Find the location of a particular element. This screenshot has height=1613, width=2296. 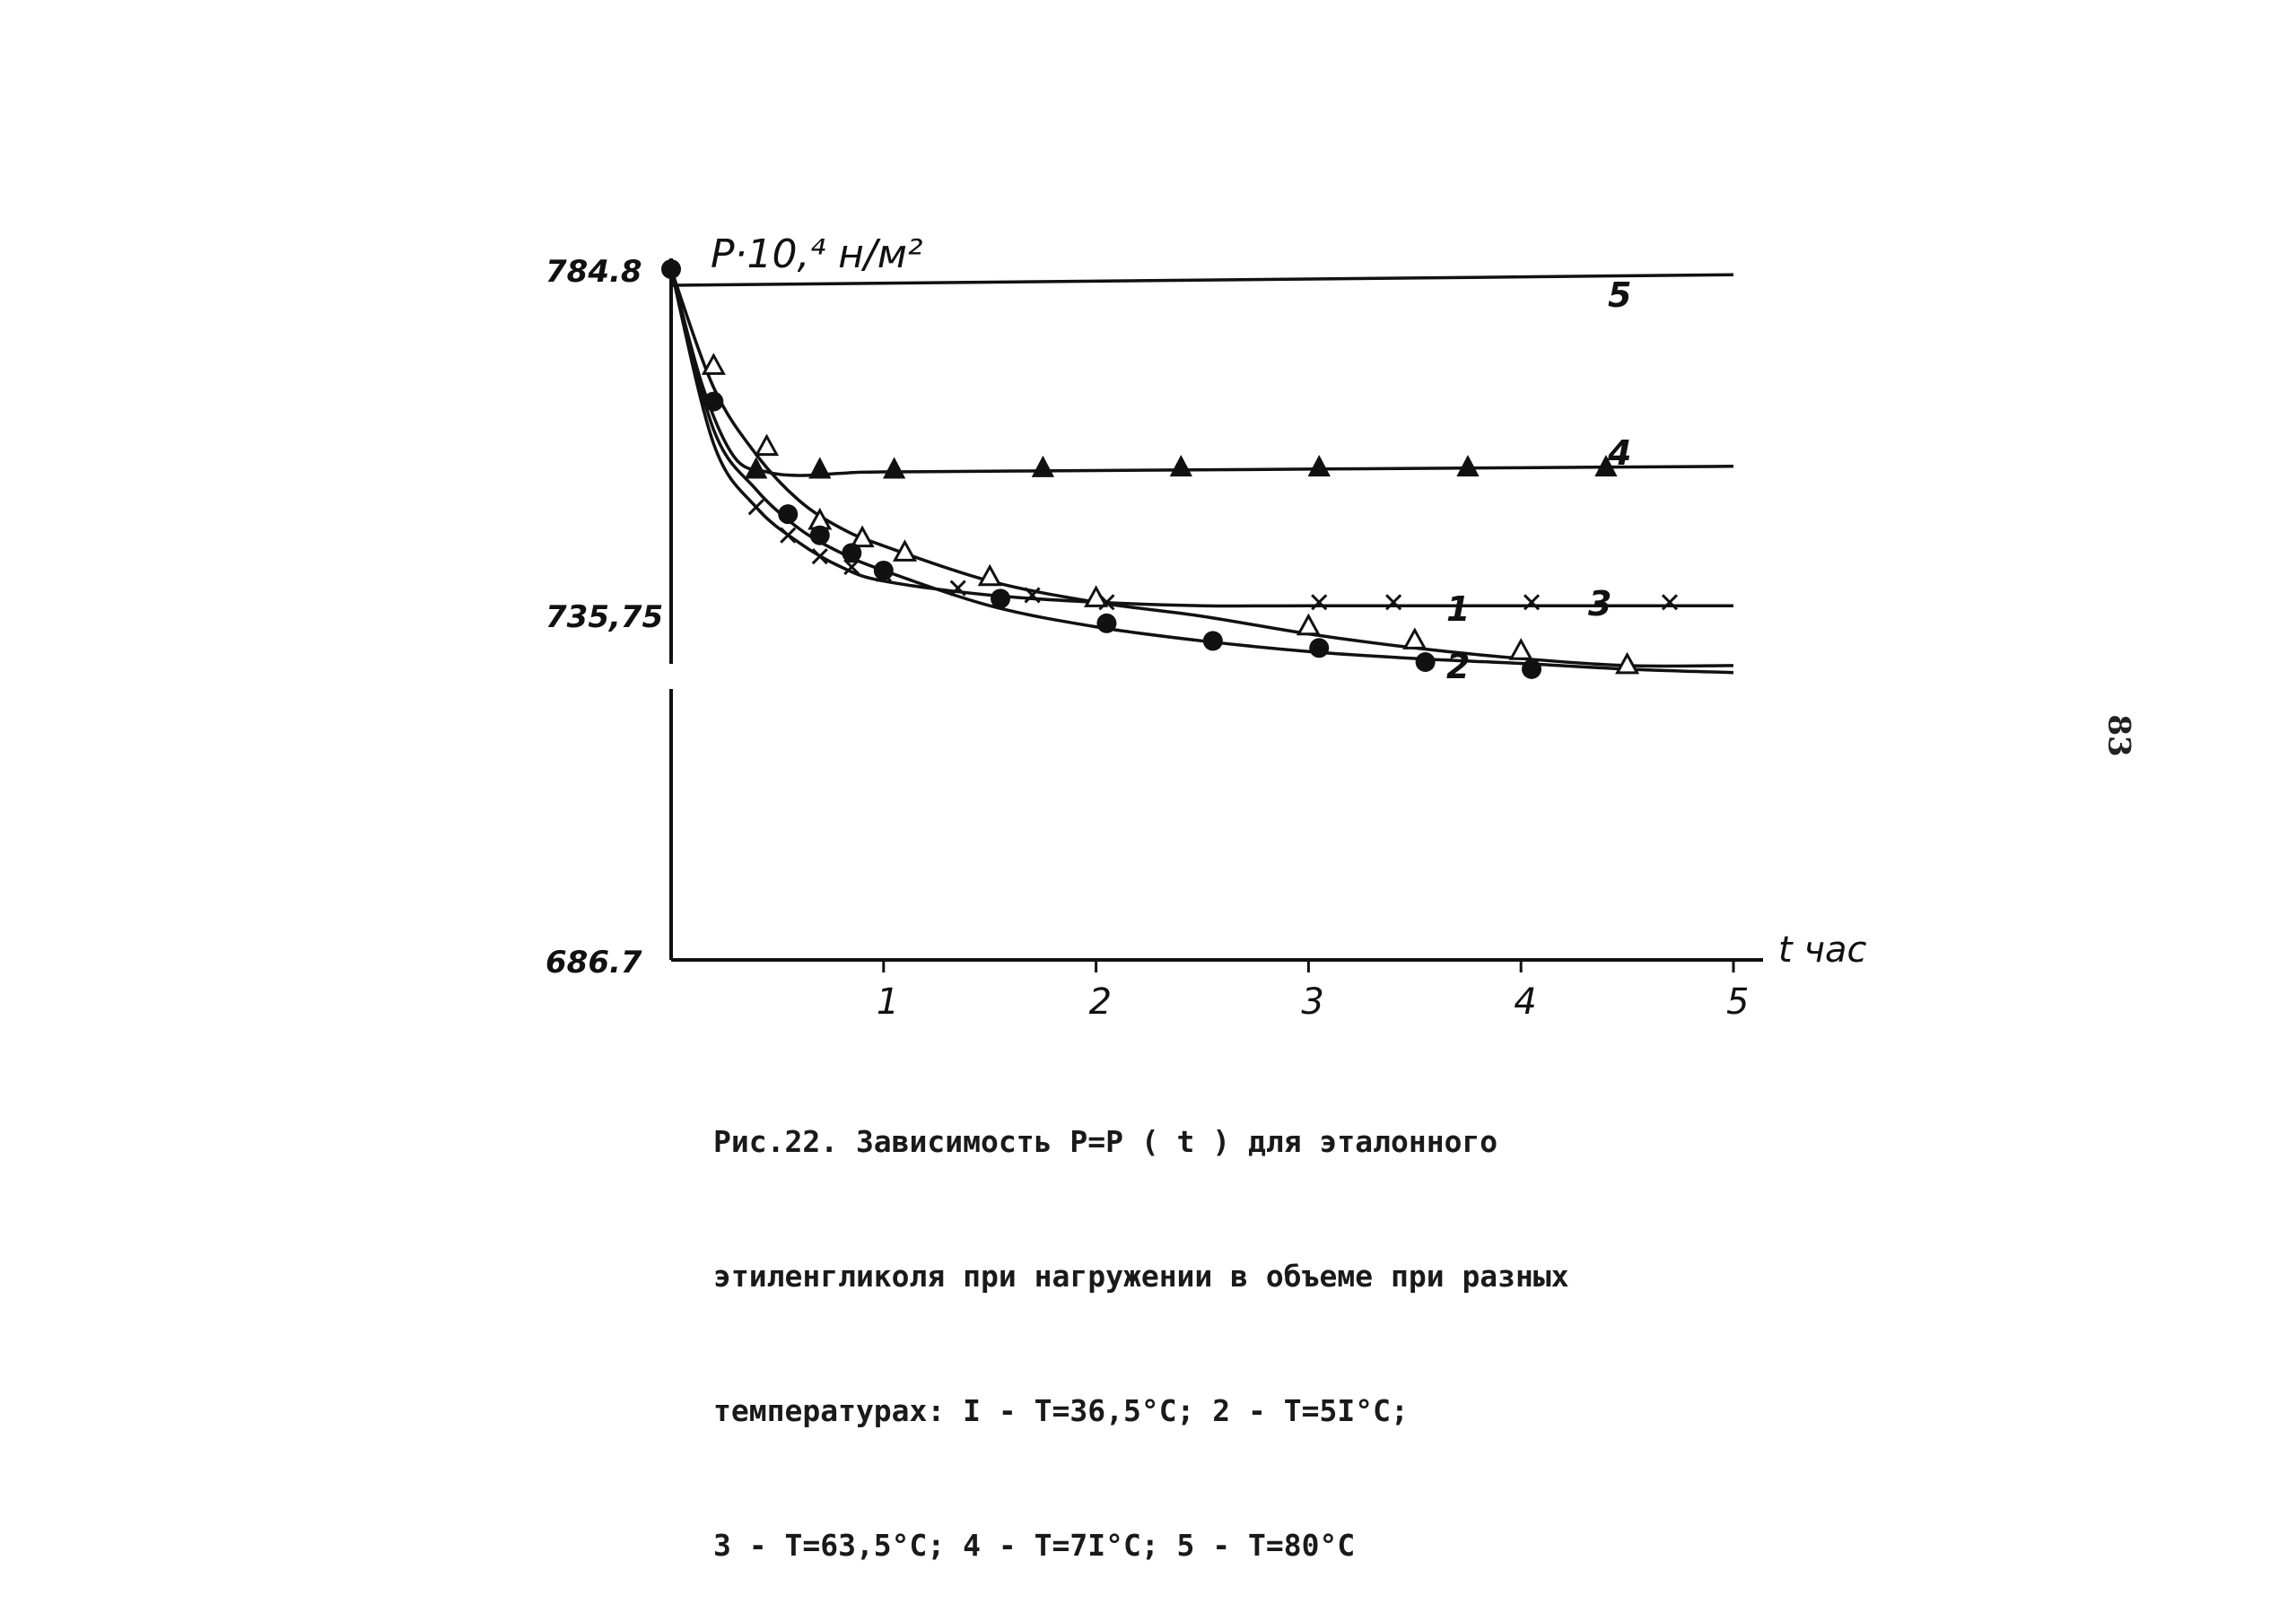

series-label-2: 2 is located at coordinates (1458, 666).